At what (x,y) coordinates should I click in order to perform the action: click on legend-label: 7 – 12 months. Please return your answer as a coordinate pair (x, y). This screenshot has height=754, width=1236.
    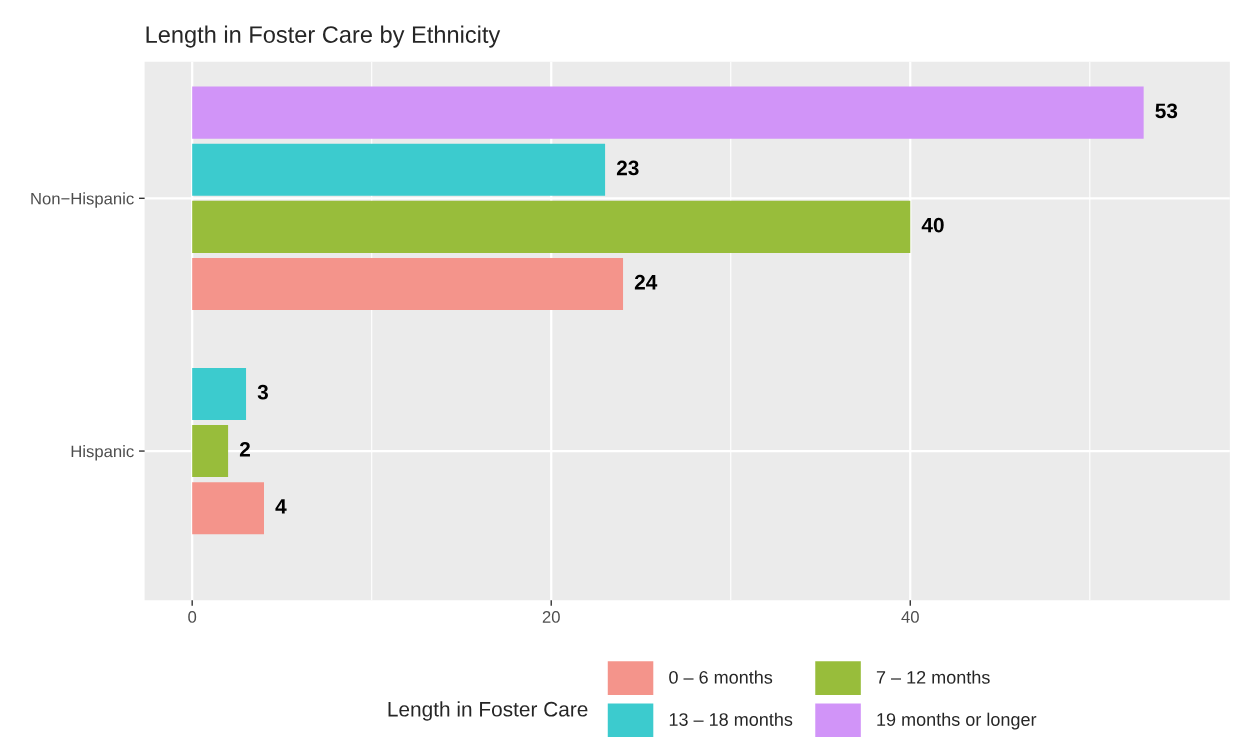
    Looking at the image, I should click on (933, 677).